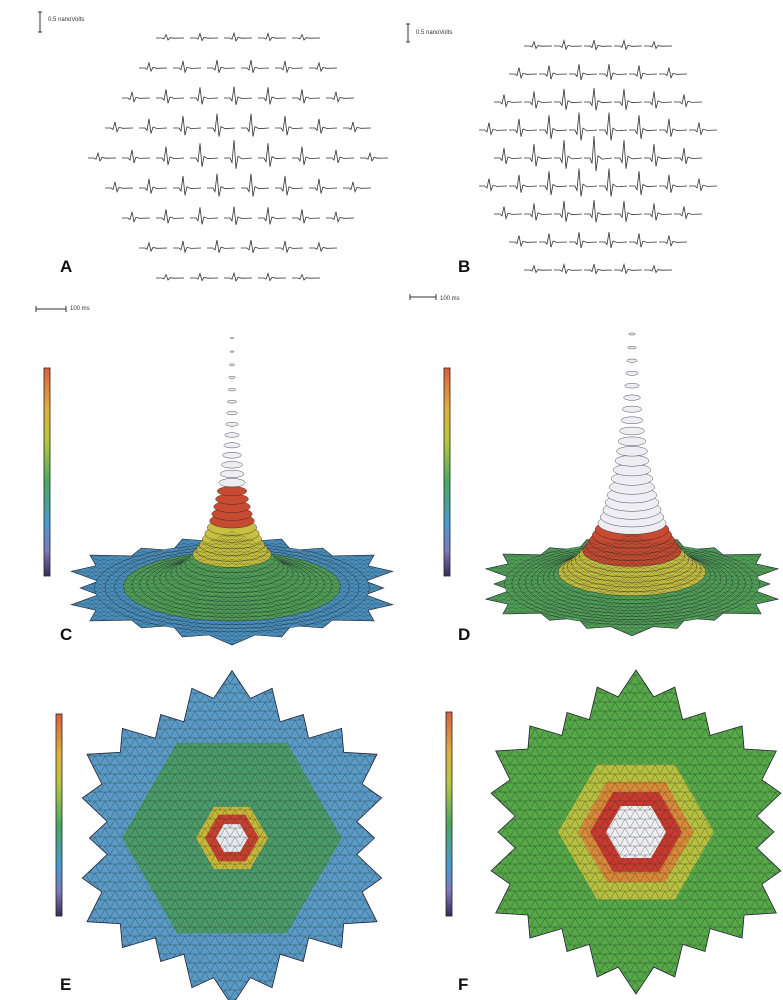  I want to click on panel-label: B, so click(464, 266).